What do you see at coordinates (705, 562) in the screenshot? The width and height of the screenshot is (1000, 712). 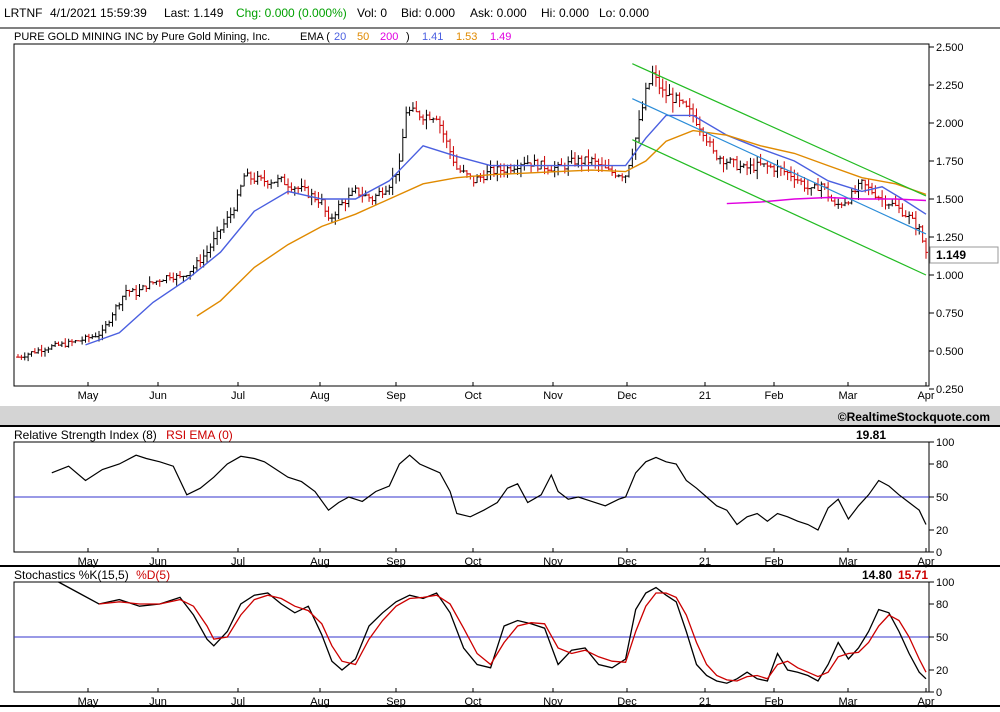 I see `rsi-x-tick-label: 21` at bounding box center [705, 562].